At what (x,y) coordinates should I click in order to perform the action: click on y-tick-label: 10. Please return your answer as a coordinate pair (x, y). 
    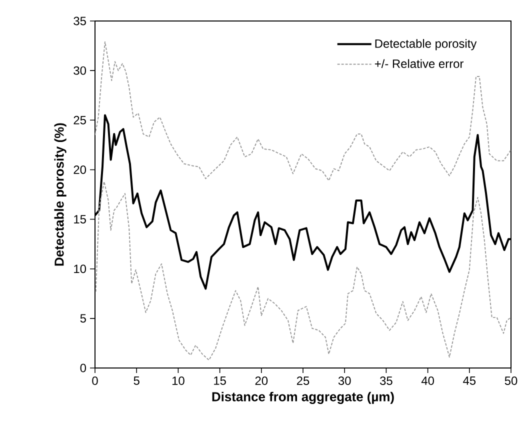
    Looking at the image, I should click on (80, 269).